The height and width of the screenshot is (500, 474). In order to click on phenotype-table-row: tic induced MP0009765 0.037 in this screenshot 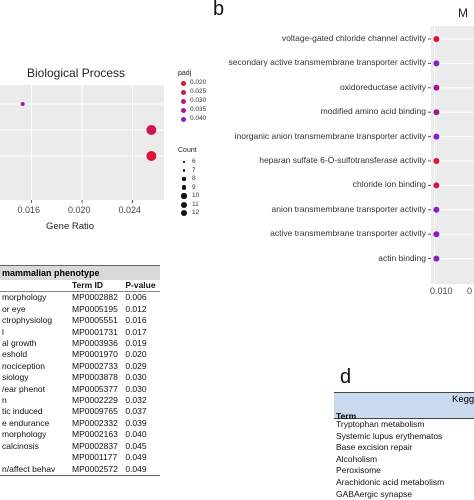, I will do `click(80, 411)`.